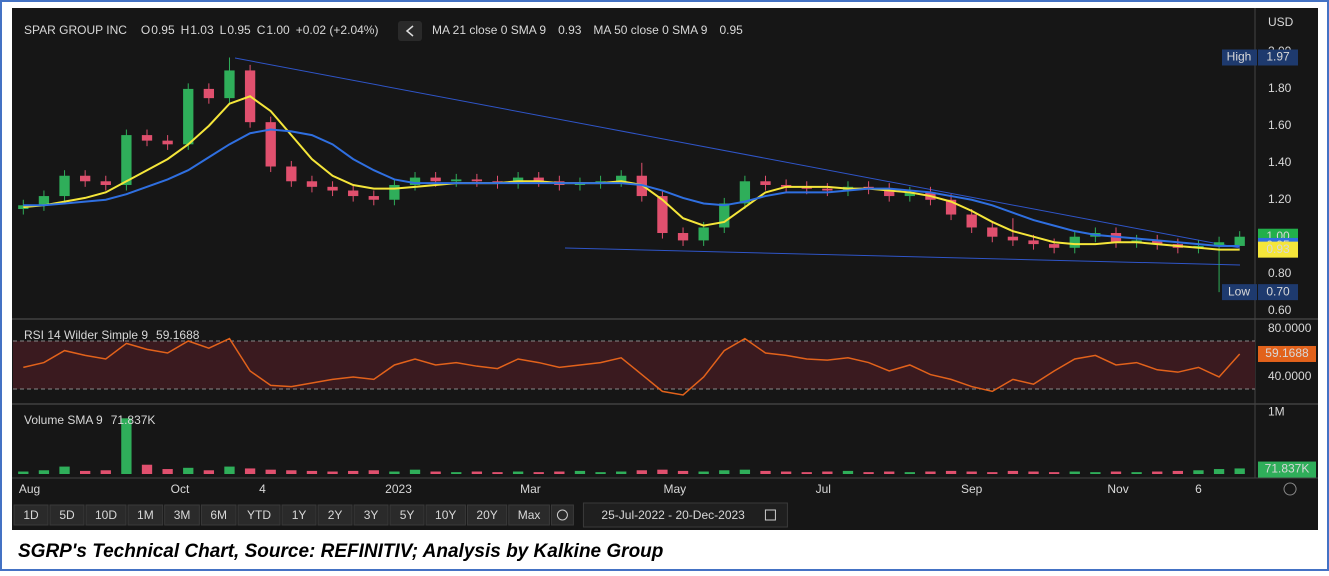 This screenshot has height=576, width=1329. I want to click on rsi-band, so click(634, 364).